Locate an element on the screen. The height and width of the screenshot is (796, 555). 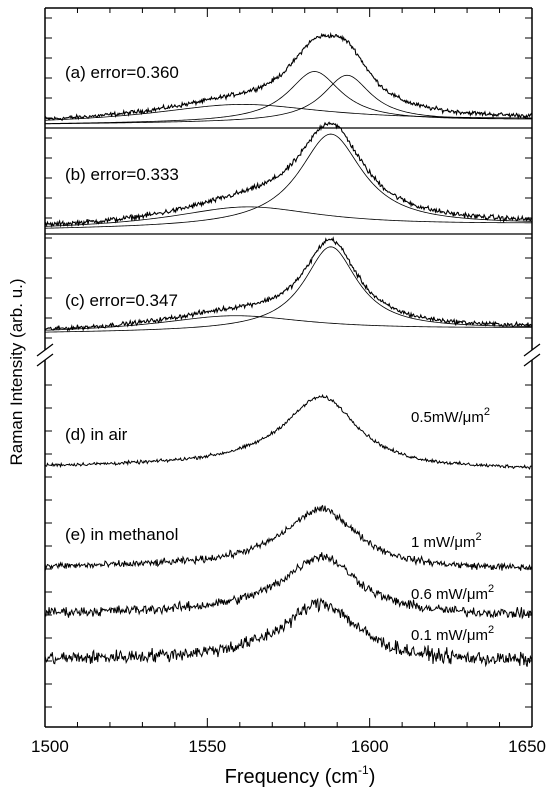
spectrum-e3-power: 0.1 mW/μm2 is located at coordinates (452, 634).